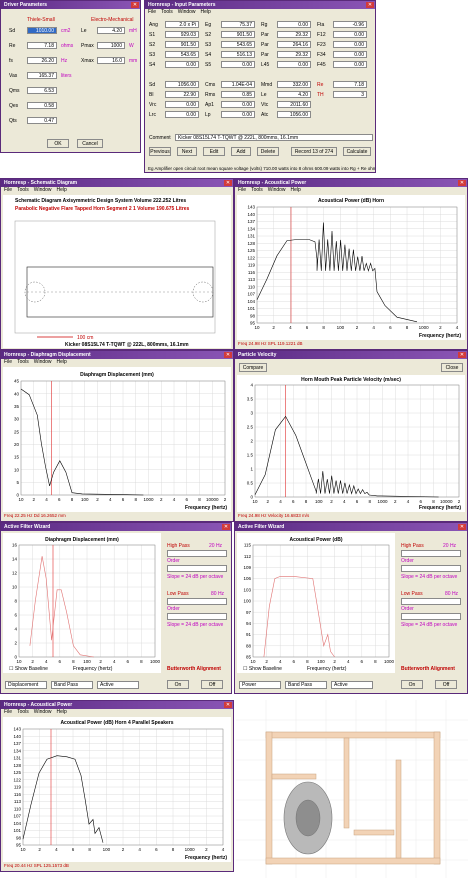 This screenshot has height=878, width=468. I want to click on cancel-button: Cancel, so click(90, 143).